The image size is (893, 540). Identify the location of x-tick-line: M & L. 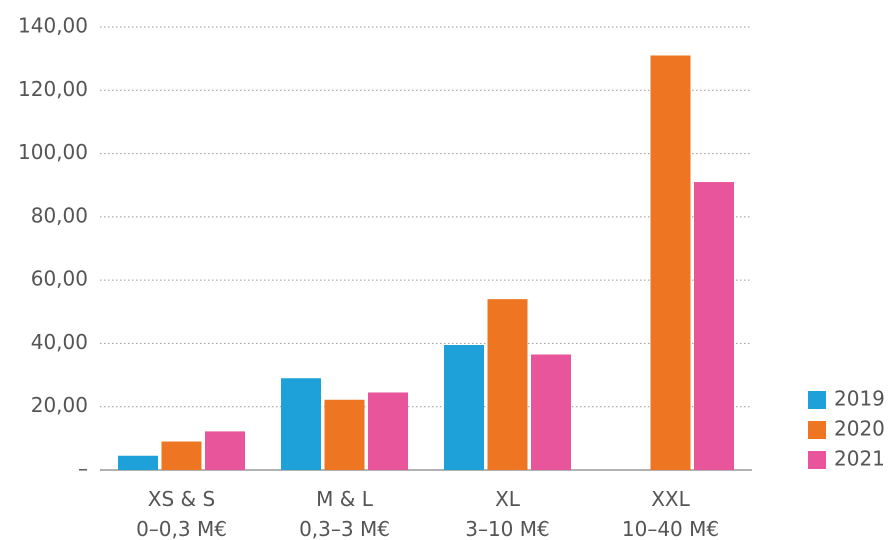
(345, 499).